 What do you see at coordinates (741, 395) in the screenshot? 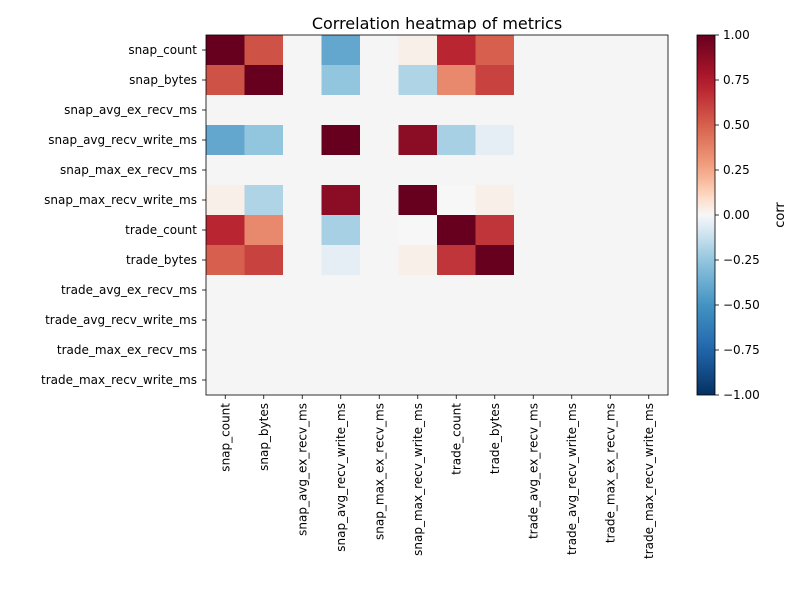
I see `colorbar-tick-label: −1.00` at bounding box center [741, 395].